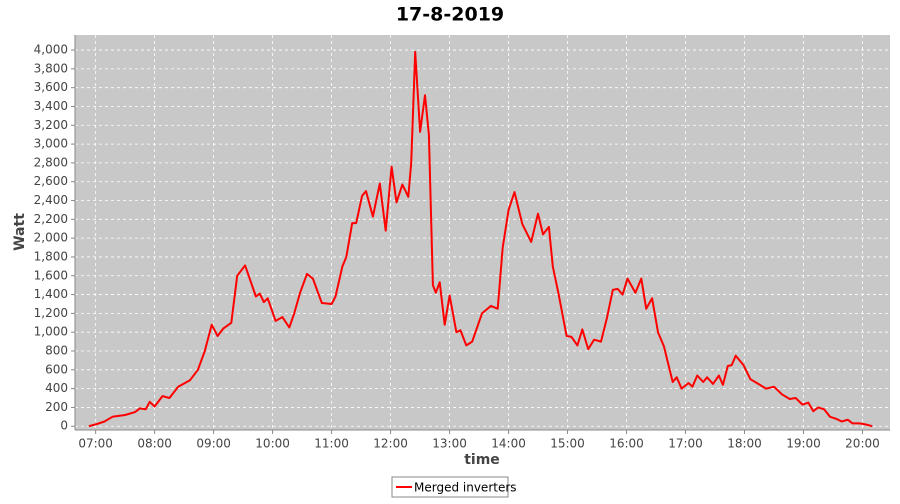 This screenshot has height=504, width=900. What do you see at coordinates (508, 444) in the screenshot?
I see `x-tick-label: 14:00` at bounding box center [508, 444].